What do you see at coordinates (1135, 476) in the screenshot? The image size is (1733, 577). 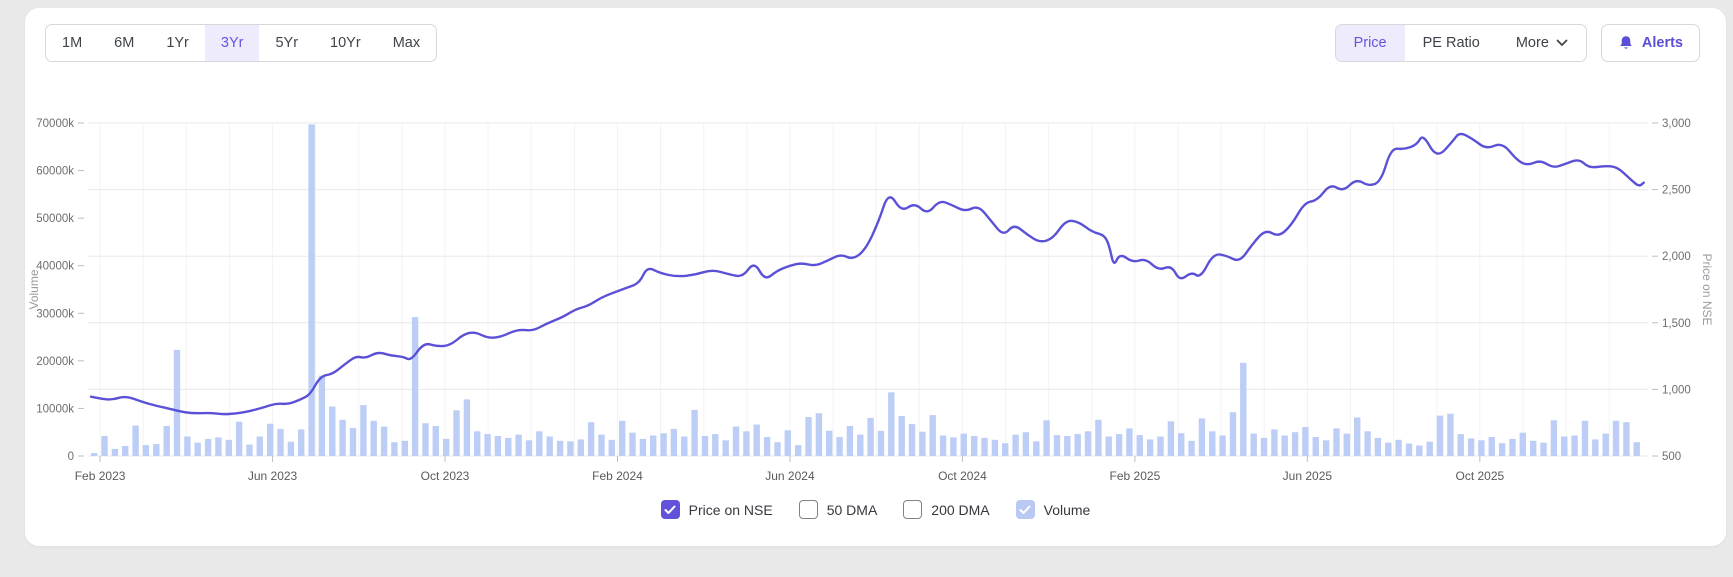 I see `x-axis-label: Feb 2025` at bounding box center [1135, 476].